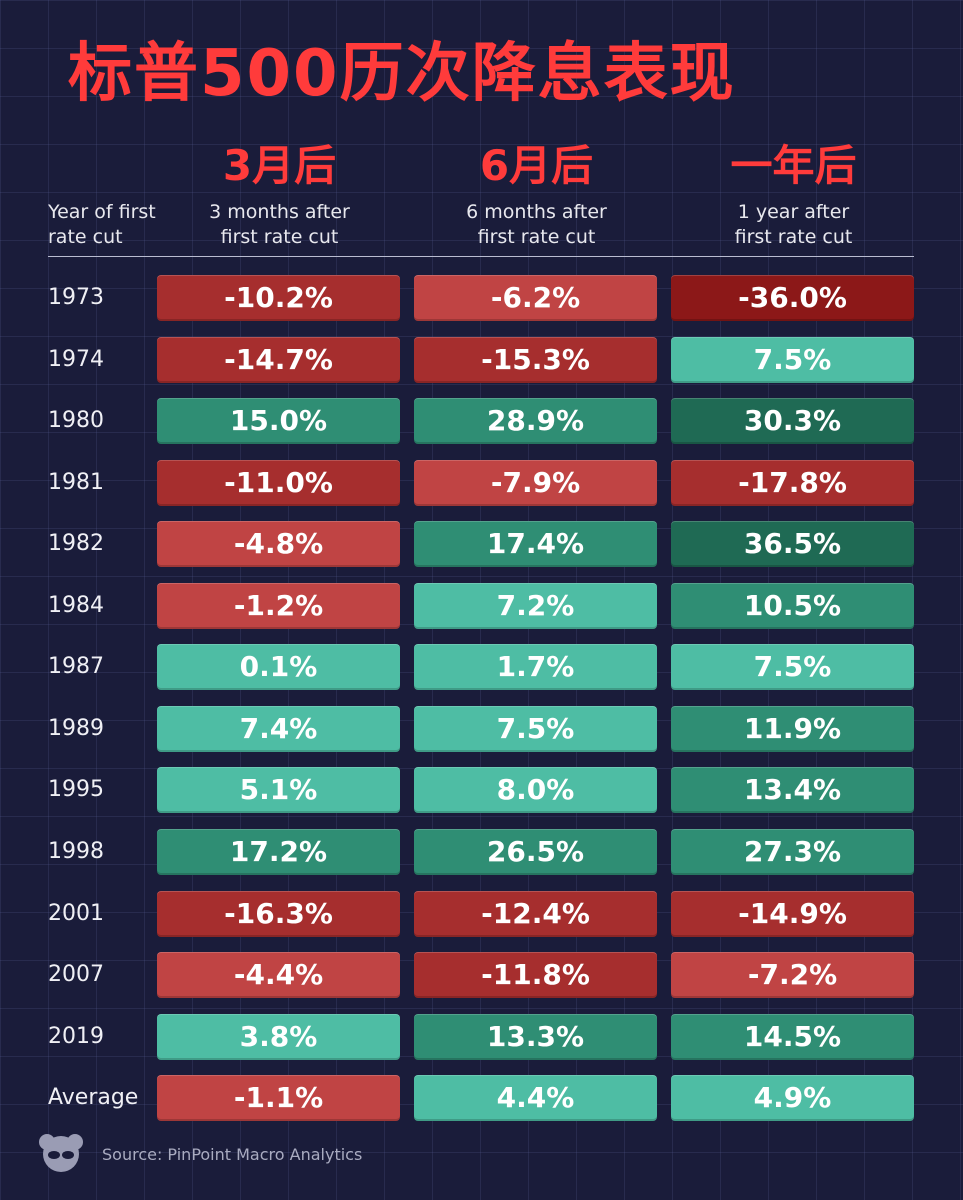  What do you see at coordinates (278, 729) in the screenshot?
I see `cell-1989-3m: 7.4%` at bounding box center [278, 729].